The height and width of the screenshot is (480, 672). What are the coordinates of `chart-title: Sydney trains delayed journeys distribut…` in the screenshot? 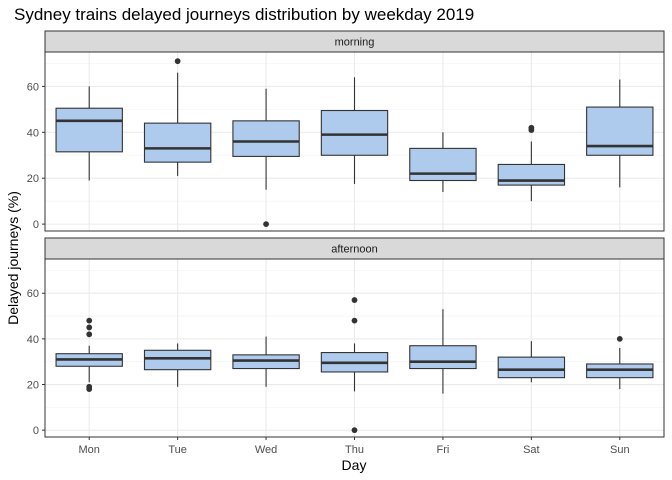 It's located at (244, 14).